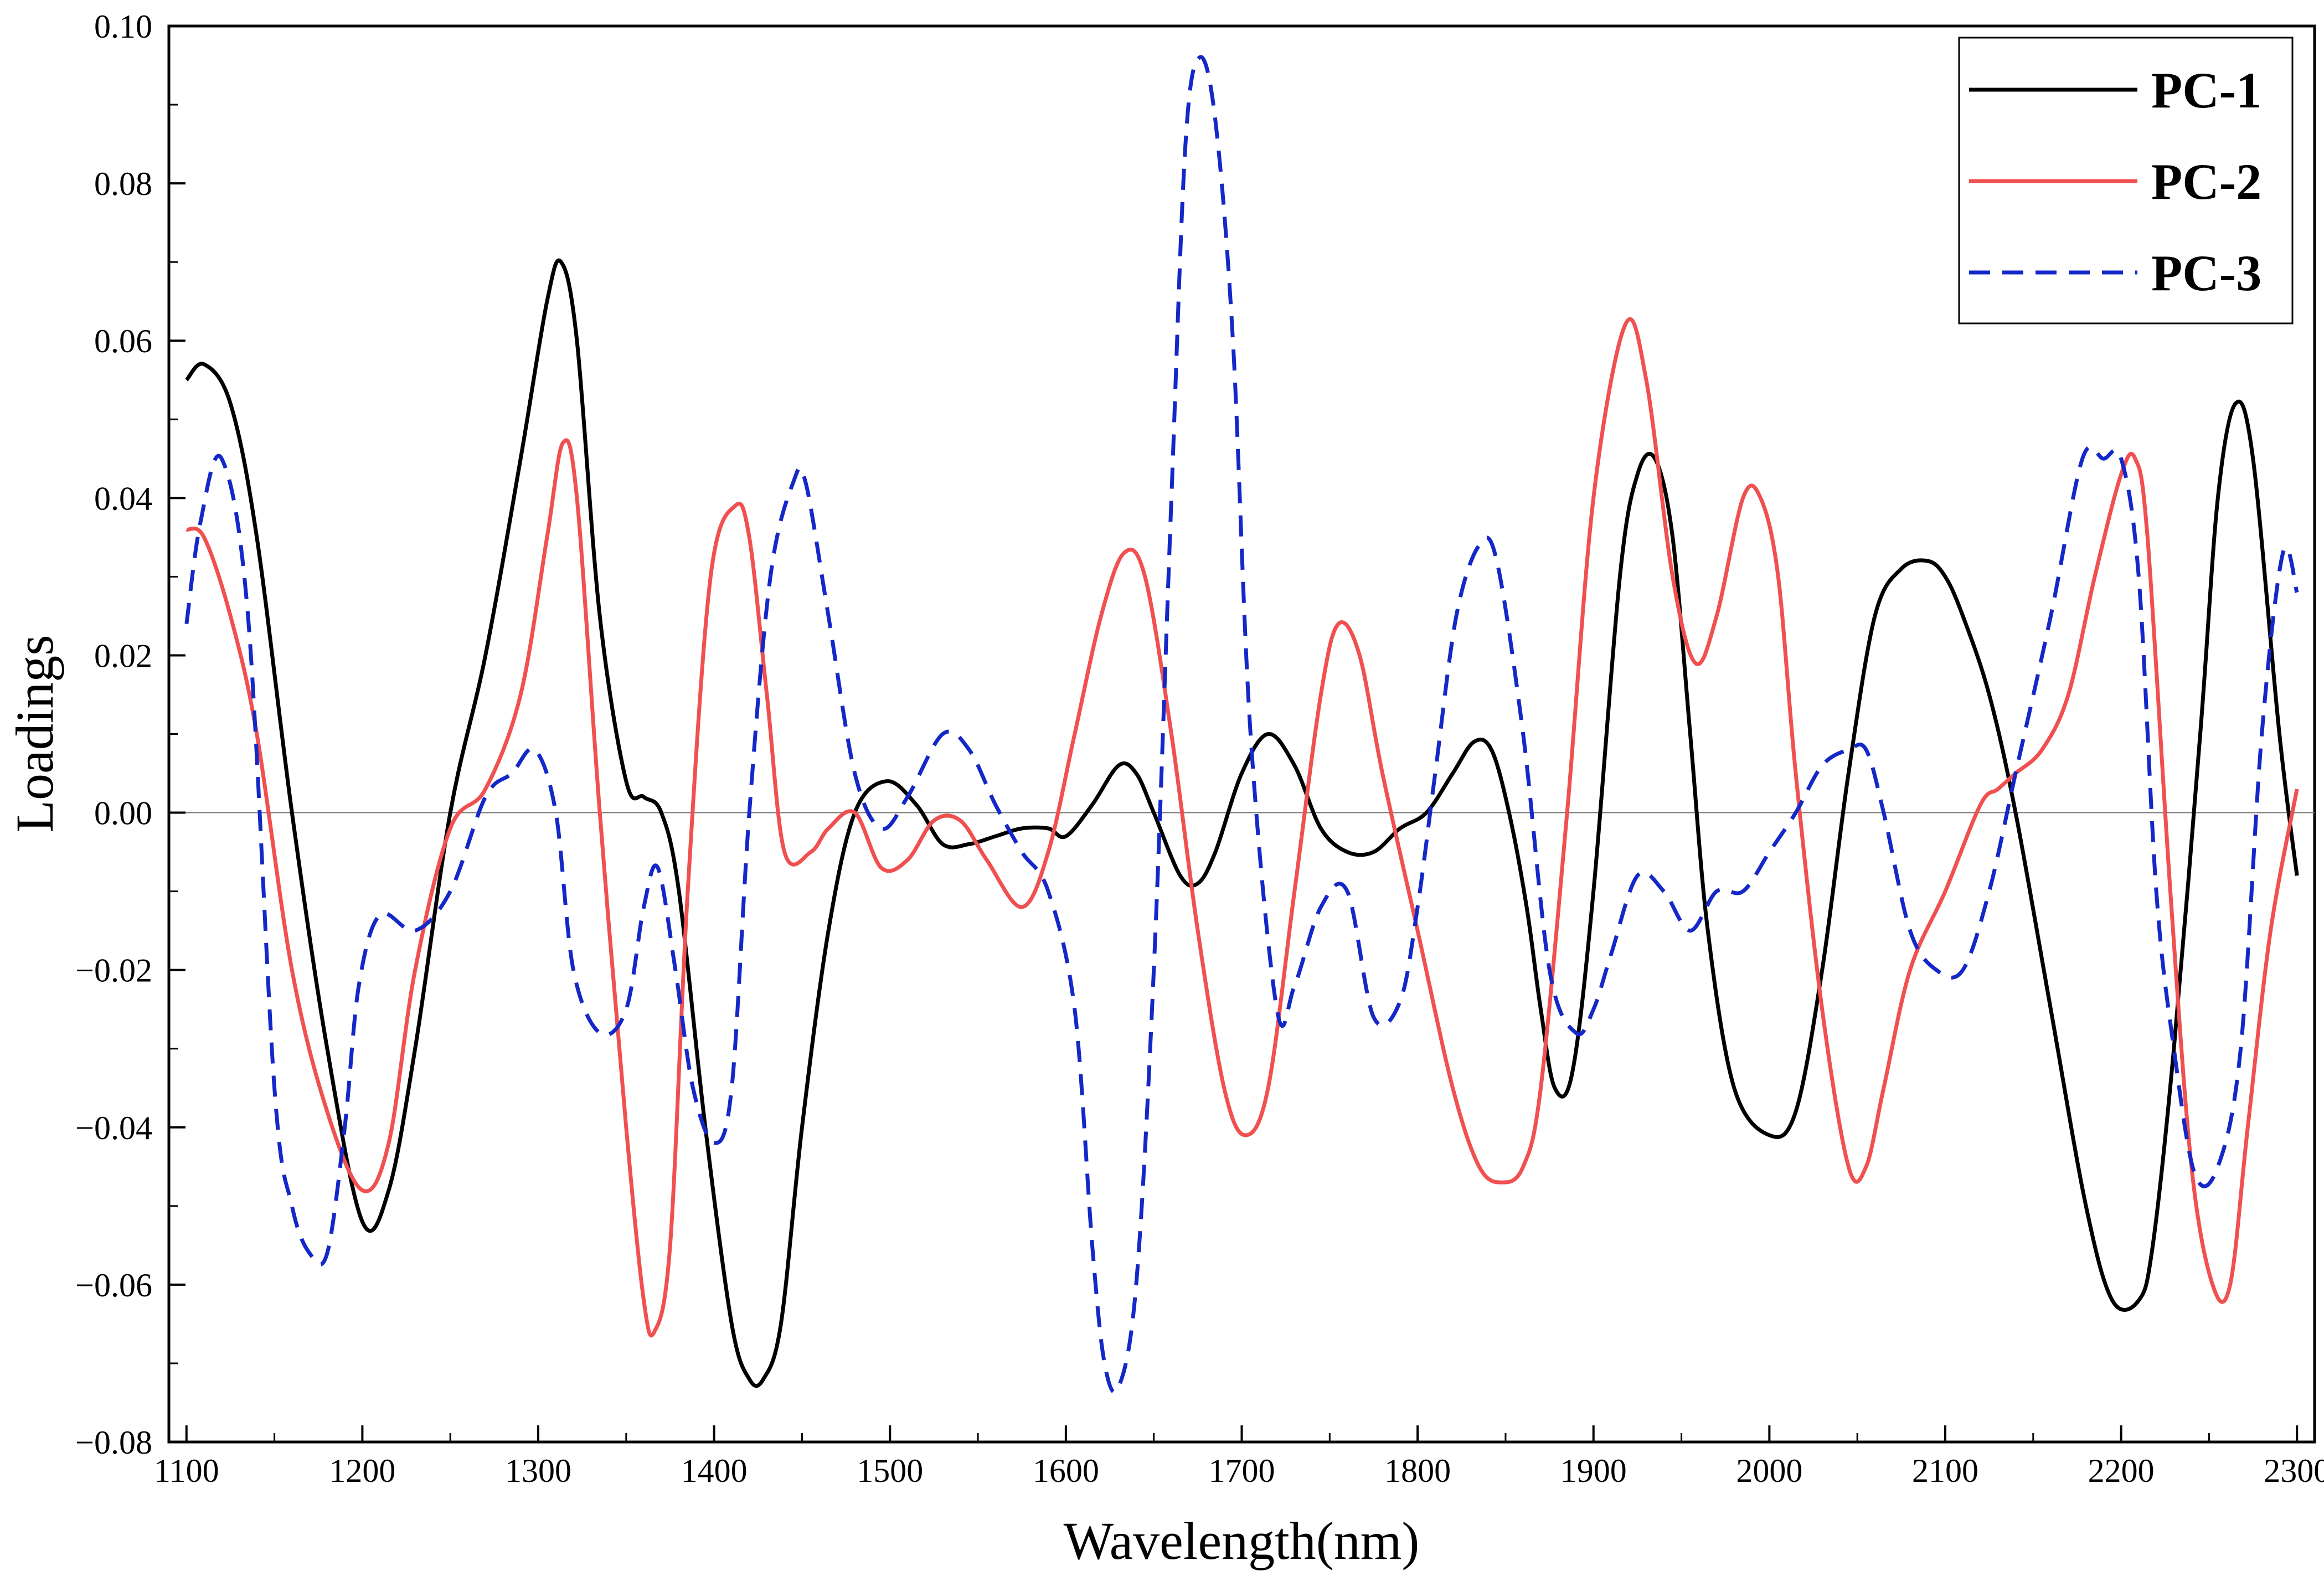 Image resolution: width=2324 pixels, height=1576 pixels. I want to click on x-tick-label: 2300, so click(2294, 1471).